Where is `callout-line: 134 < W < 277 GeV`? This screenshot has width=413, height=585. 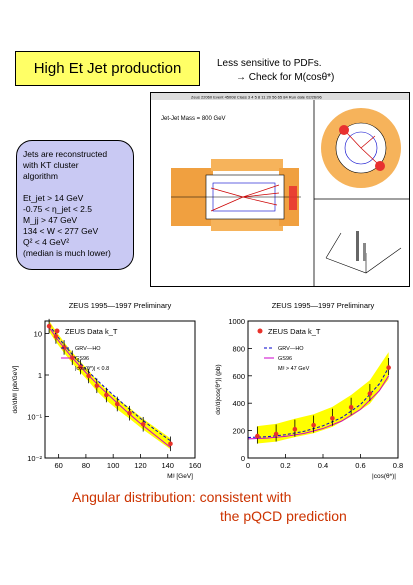 callout-line: 134 < W < 277 GeV is located at coordinates (61, 231).